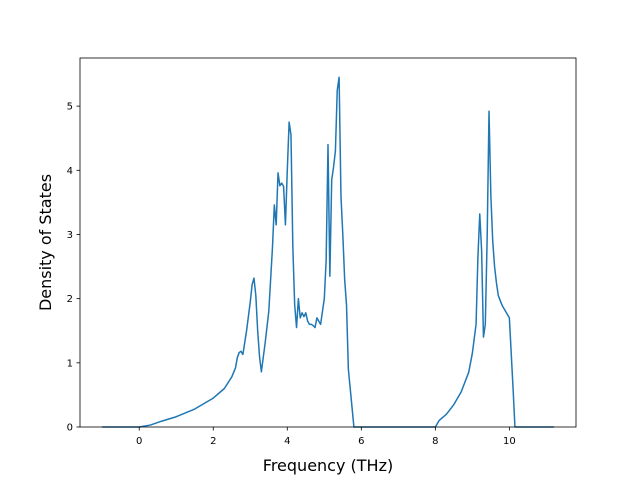 The width and height of the screenshot is (640, 480). Describe the element at coordinates (326, 437) in the screenshot. I see `x-axis-ticks: 0 2 4 6 8 10` at that location.